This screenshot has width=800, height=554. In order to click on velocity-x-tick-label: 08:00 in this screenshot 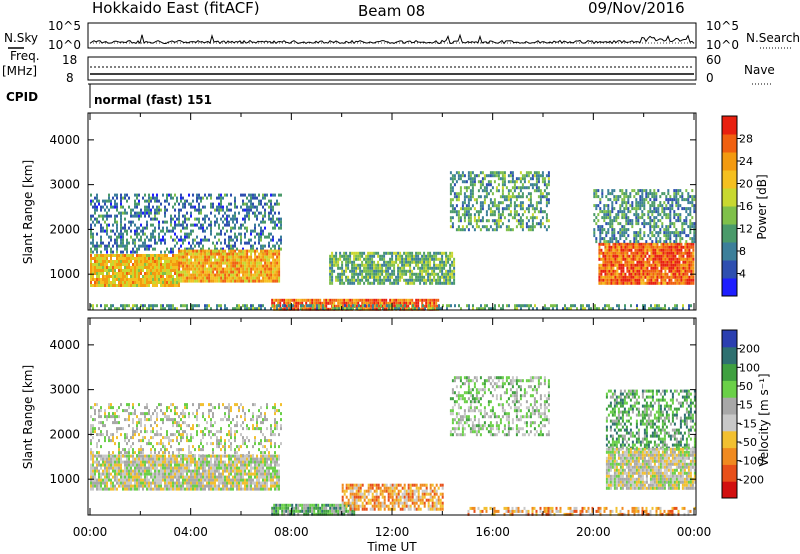, I will do `click(291, 532)`.